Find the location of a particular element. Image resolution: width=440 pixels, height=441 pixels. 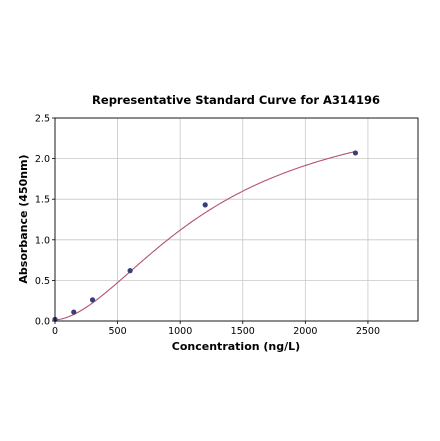

y-axis-ticks: 0.0 0.5 1.0 1.5 2.0 2.5 is located at coordinates (45, 221).